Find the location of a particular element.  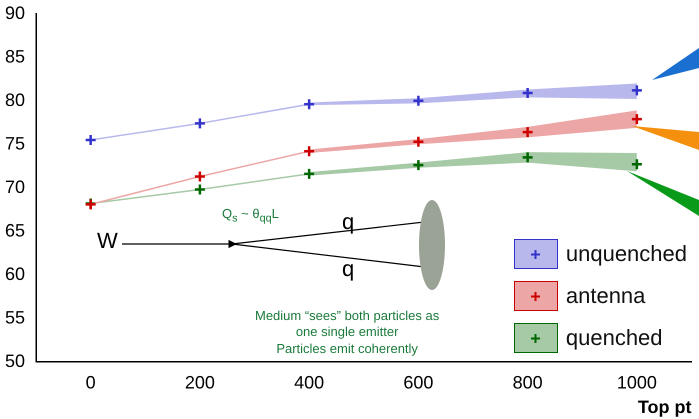

x-tick-label: 0 is located at coordinates (91, 382).